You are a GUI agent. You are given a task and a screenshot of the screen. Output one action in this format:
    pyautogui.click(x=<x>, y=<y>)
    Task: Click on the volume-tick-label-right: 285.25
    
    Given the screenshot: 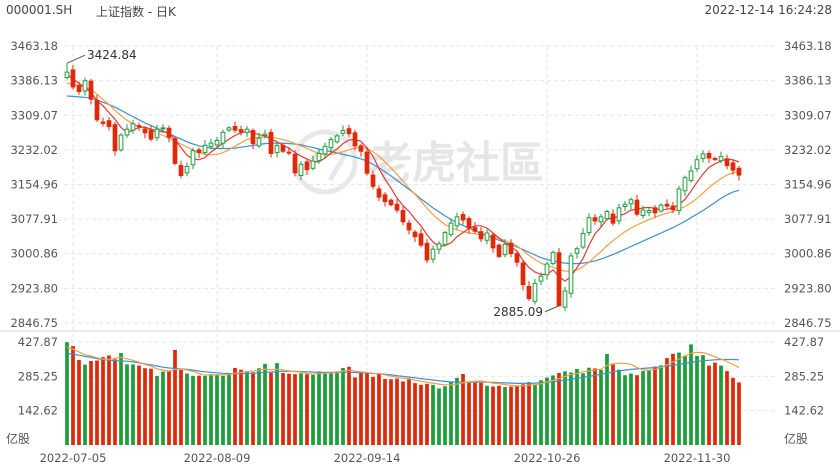 What is the action you would take?
    pyautogui.click(x=804, y=376)
    